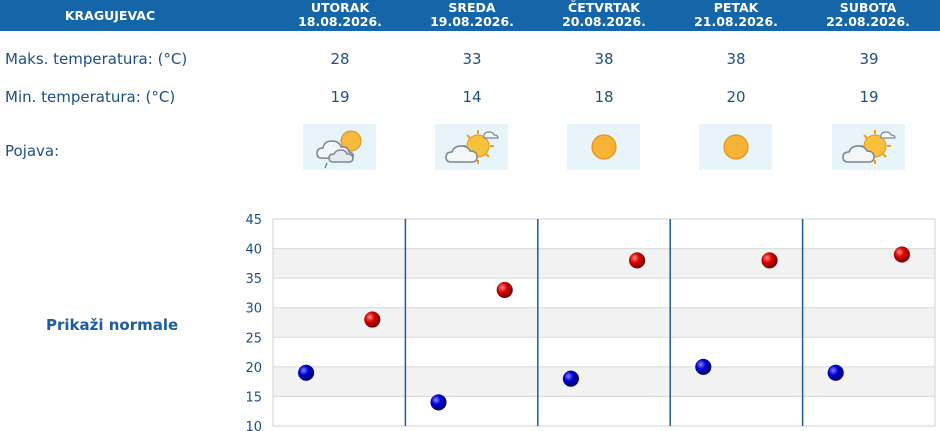 The image size is (940, 431). What do you see at coordinates (340, 7) in the screenshot?
I see `day-name: UTORAK` at bounding box center [340, 7].